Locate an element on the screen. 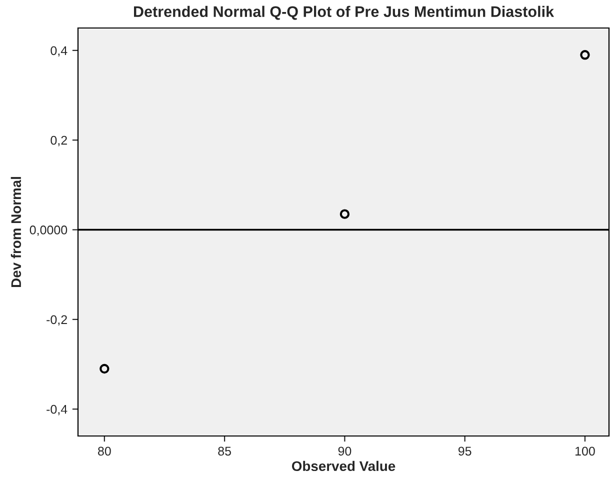  y-tick-label: 0,2 is located at coordinates (58, 141).